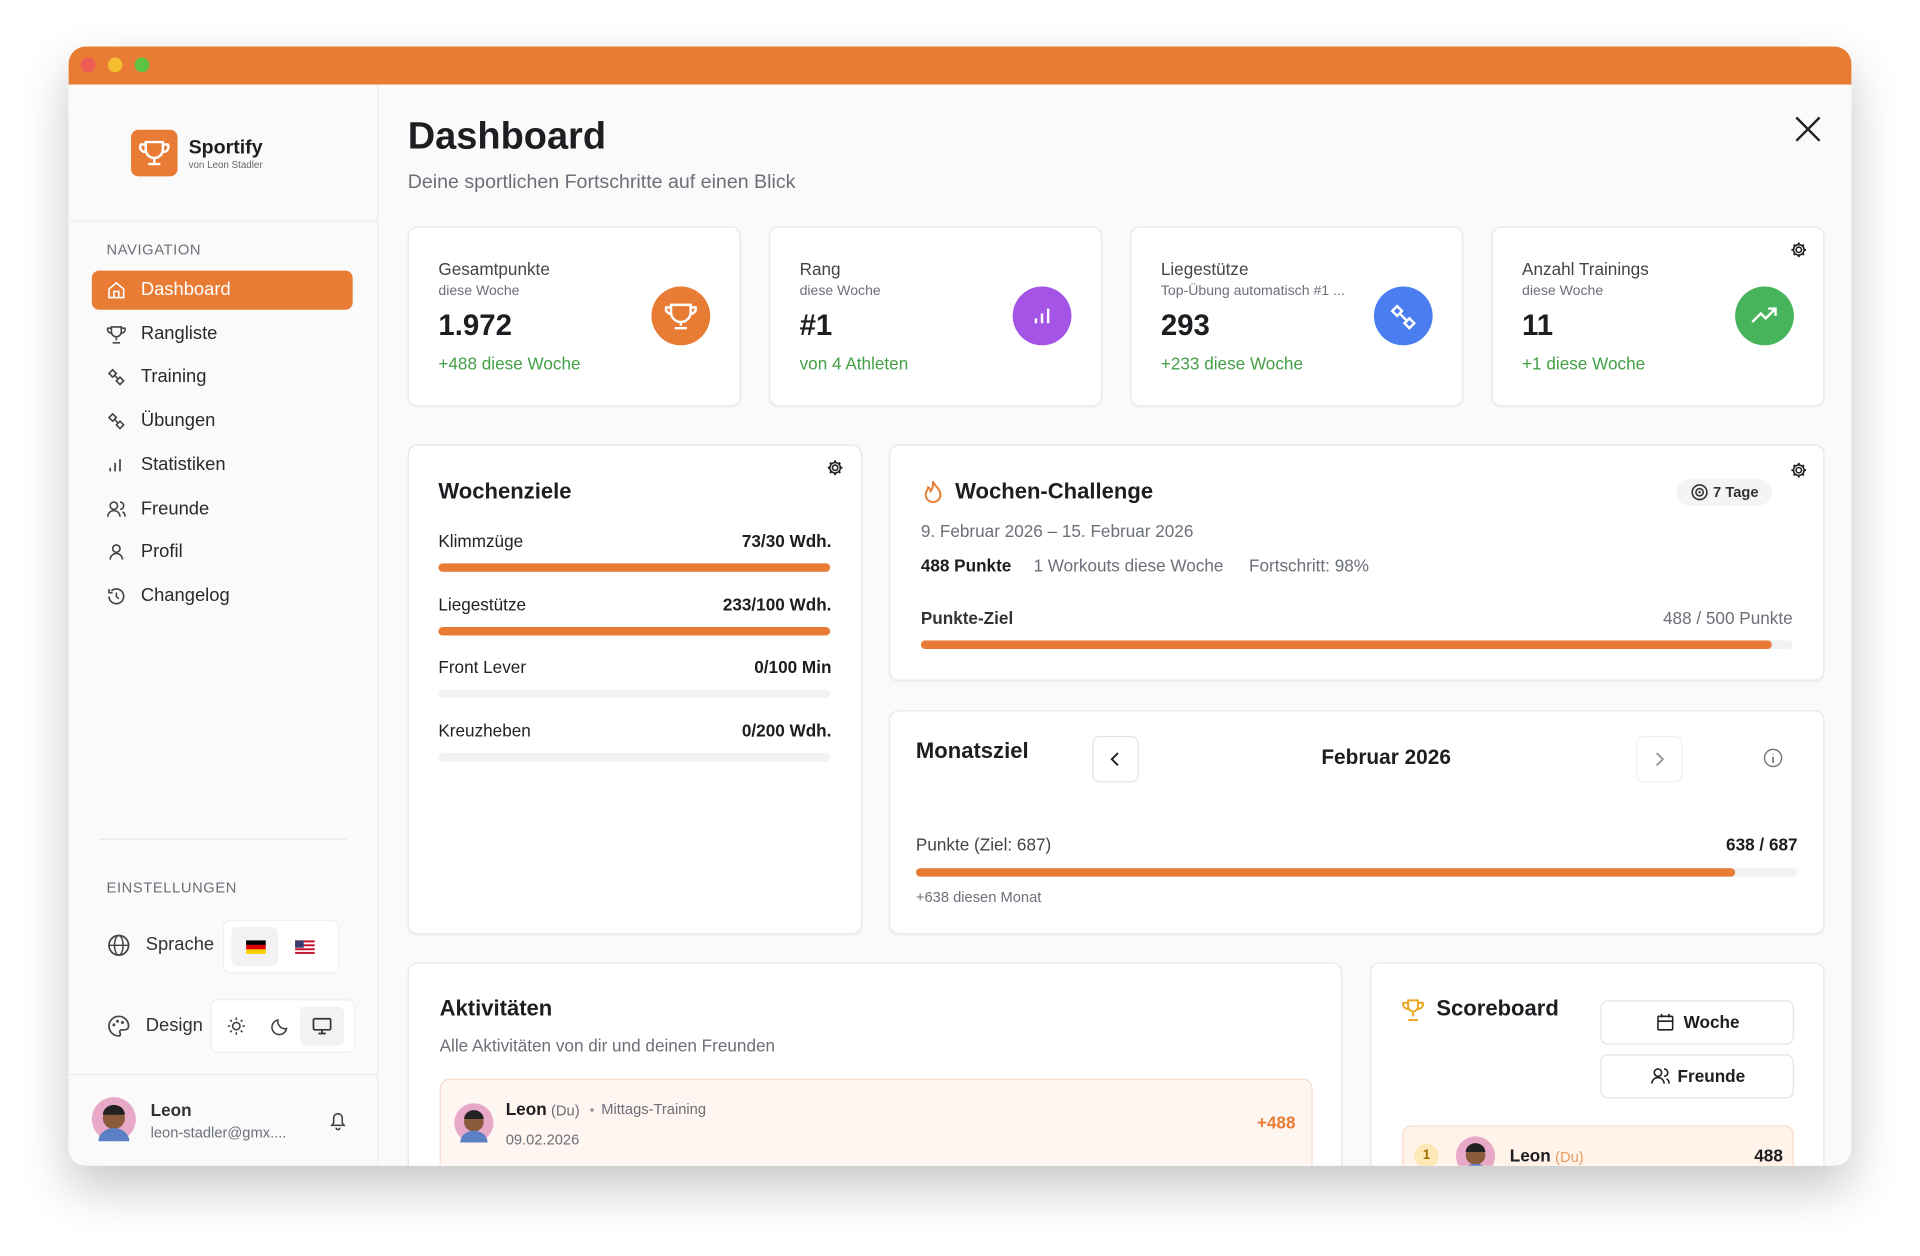 The width and height of the screenshot is (1920, 1256). Describe the element at coordinates (507, 136) in the screenshot. I see `page-title: Dashboard` at that location.